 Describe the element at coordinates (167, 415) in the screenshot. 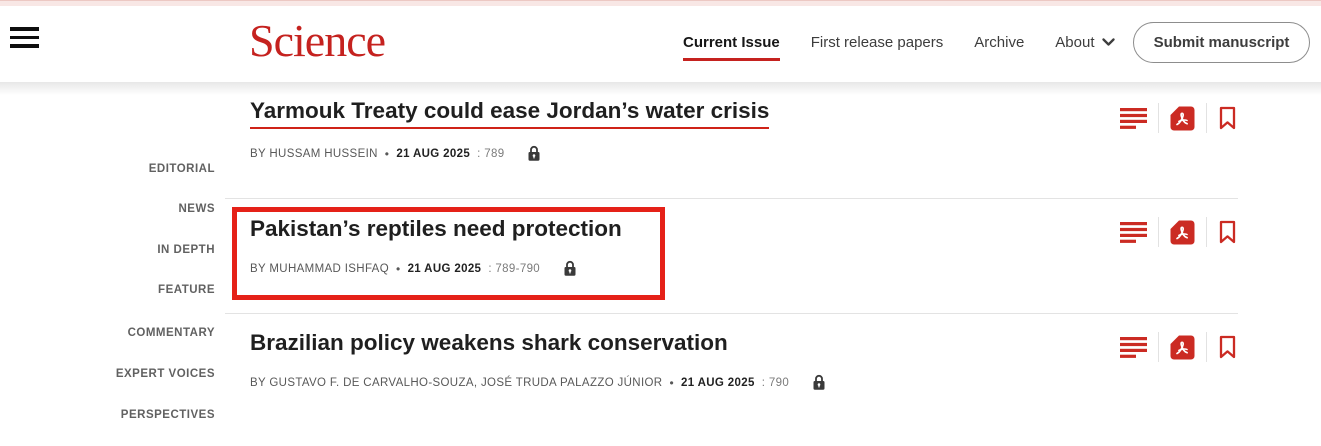

I see `sidebar-item-perspectives: PERSPECTIVES` at that location.